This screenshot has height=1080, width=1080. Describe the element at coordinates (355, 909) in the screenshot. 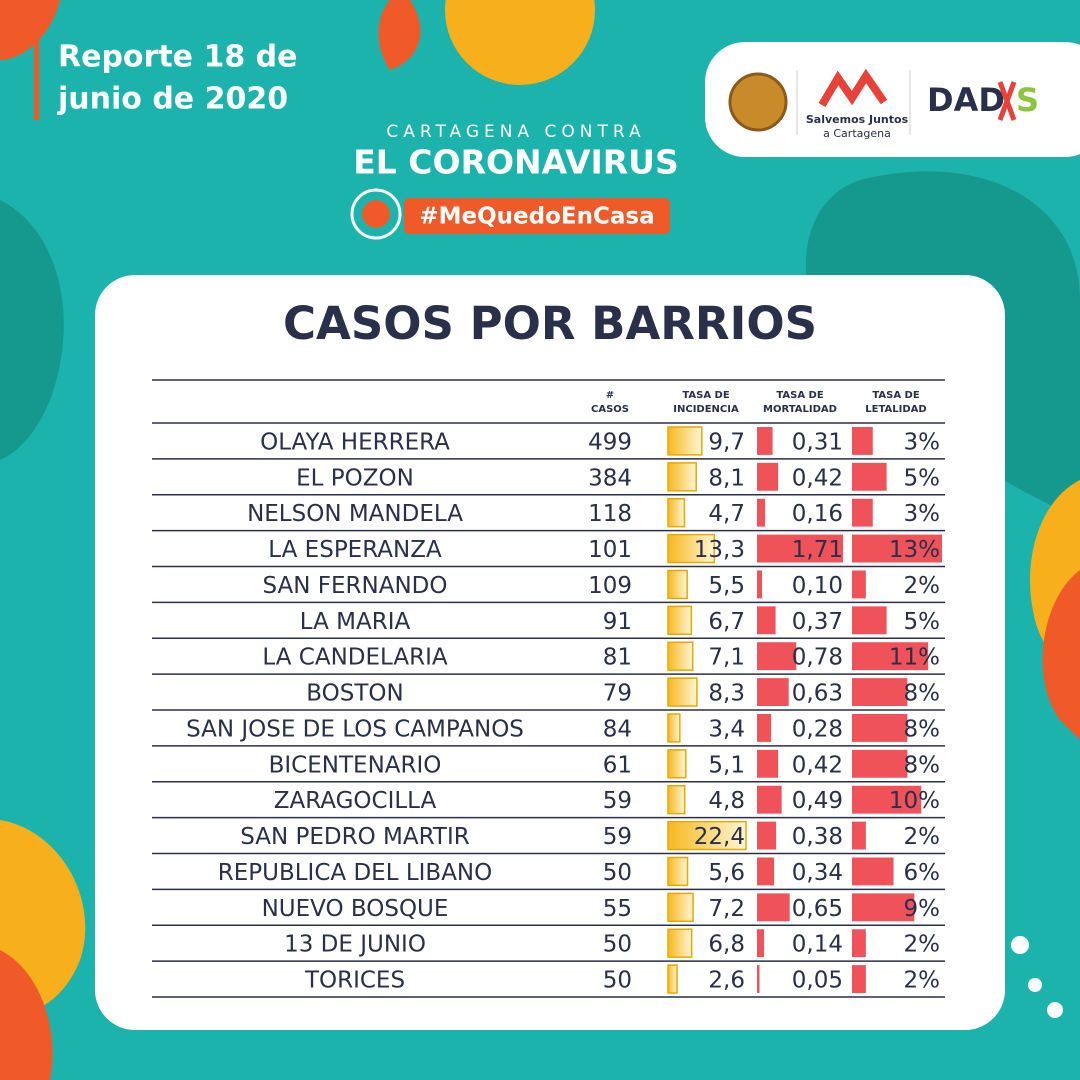

I see `barrio: NUEVO BOSQUE` at that location.